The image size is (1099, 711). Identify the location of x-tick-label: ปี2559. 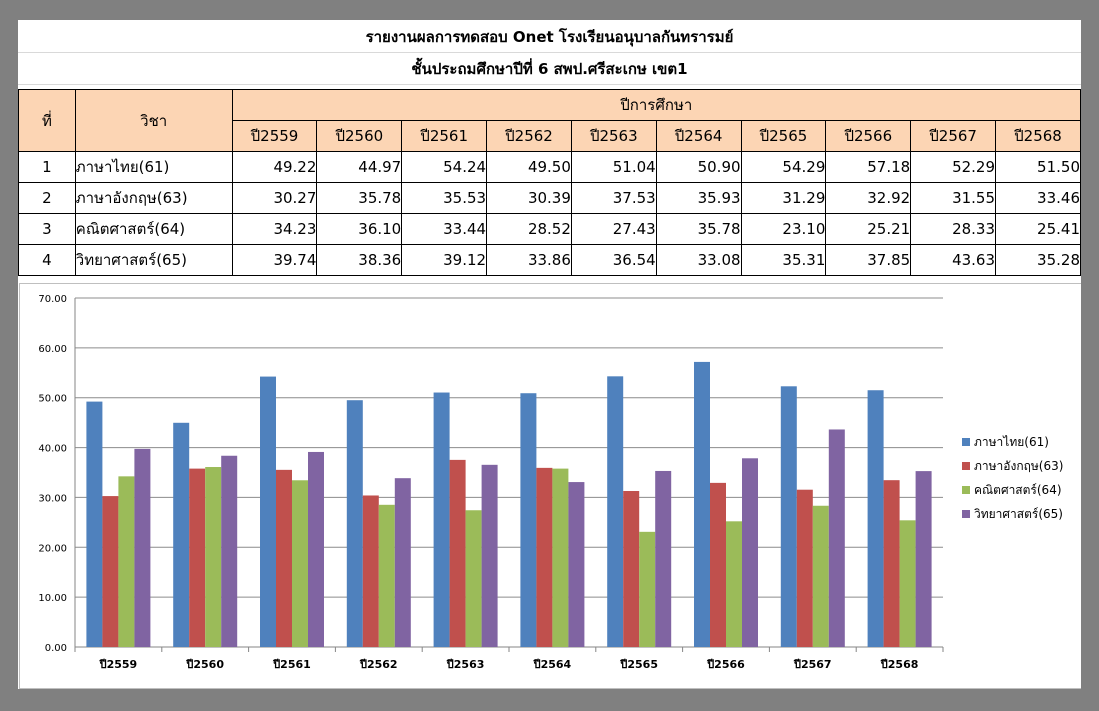
(118, 664).